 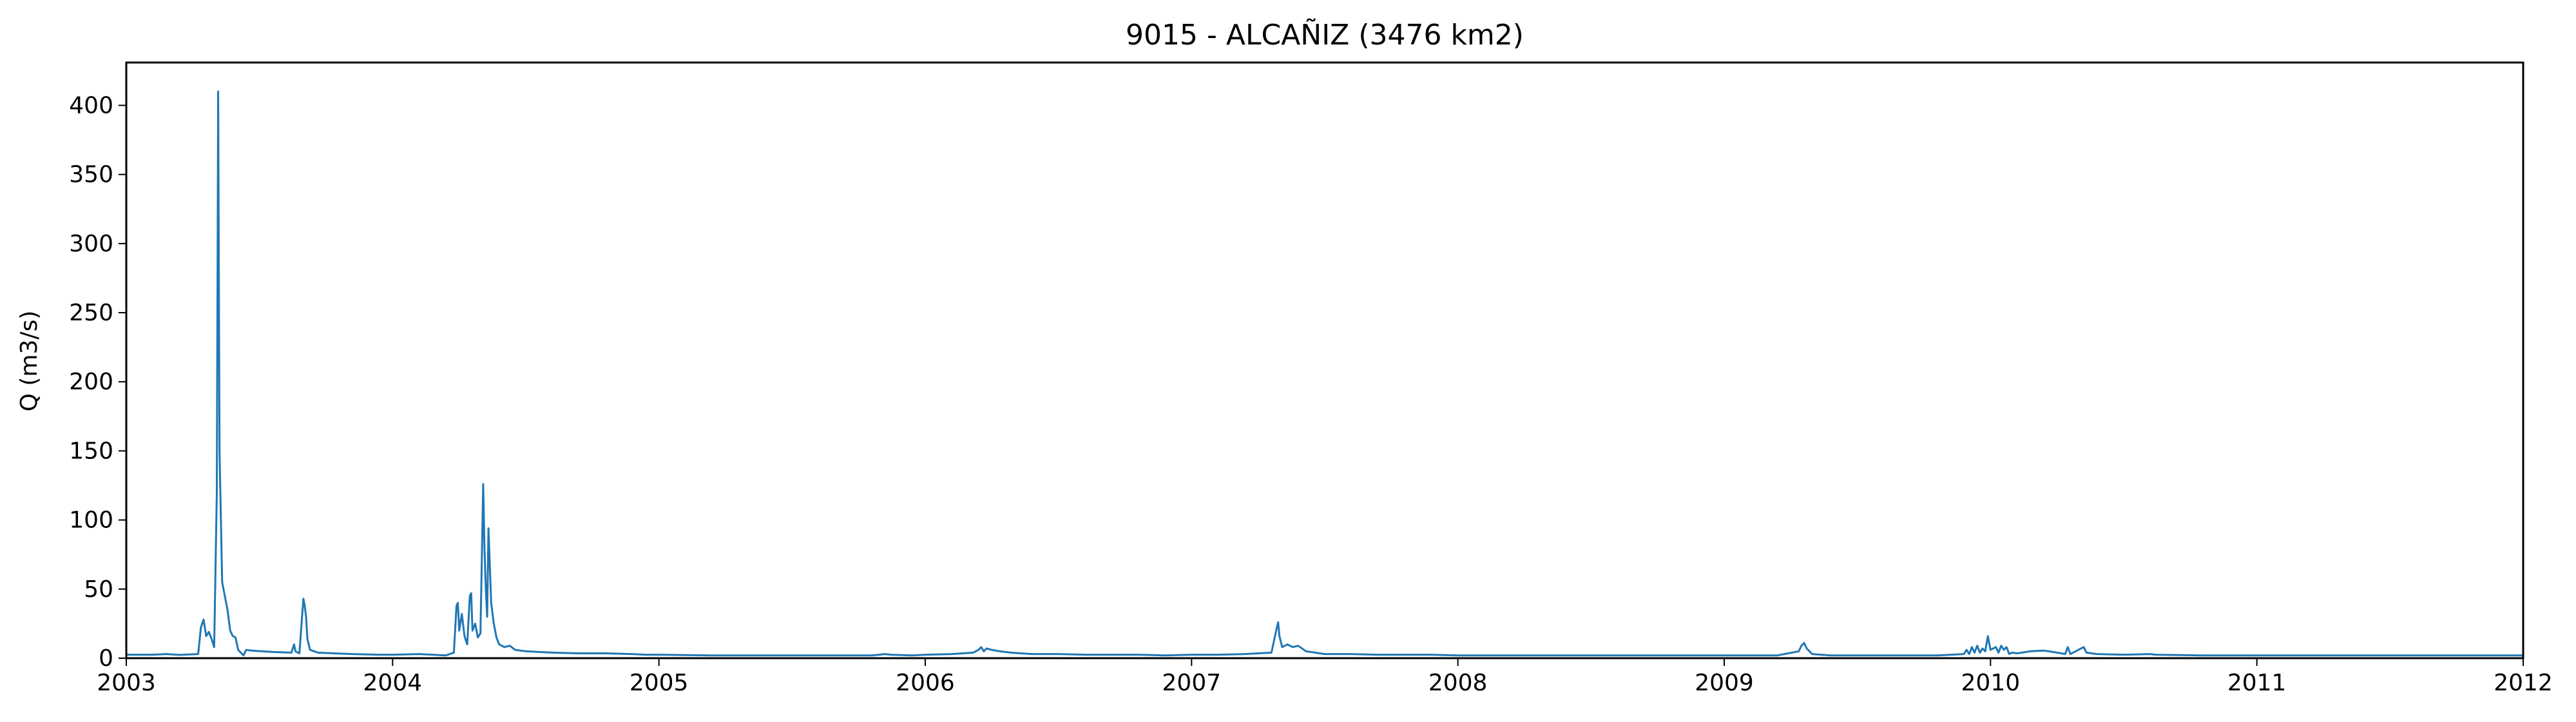 I want to click on y-axis-ticks: 0 50 100 150 200 250 300 350 400, so click(x=97, y=382).